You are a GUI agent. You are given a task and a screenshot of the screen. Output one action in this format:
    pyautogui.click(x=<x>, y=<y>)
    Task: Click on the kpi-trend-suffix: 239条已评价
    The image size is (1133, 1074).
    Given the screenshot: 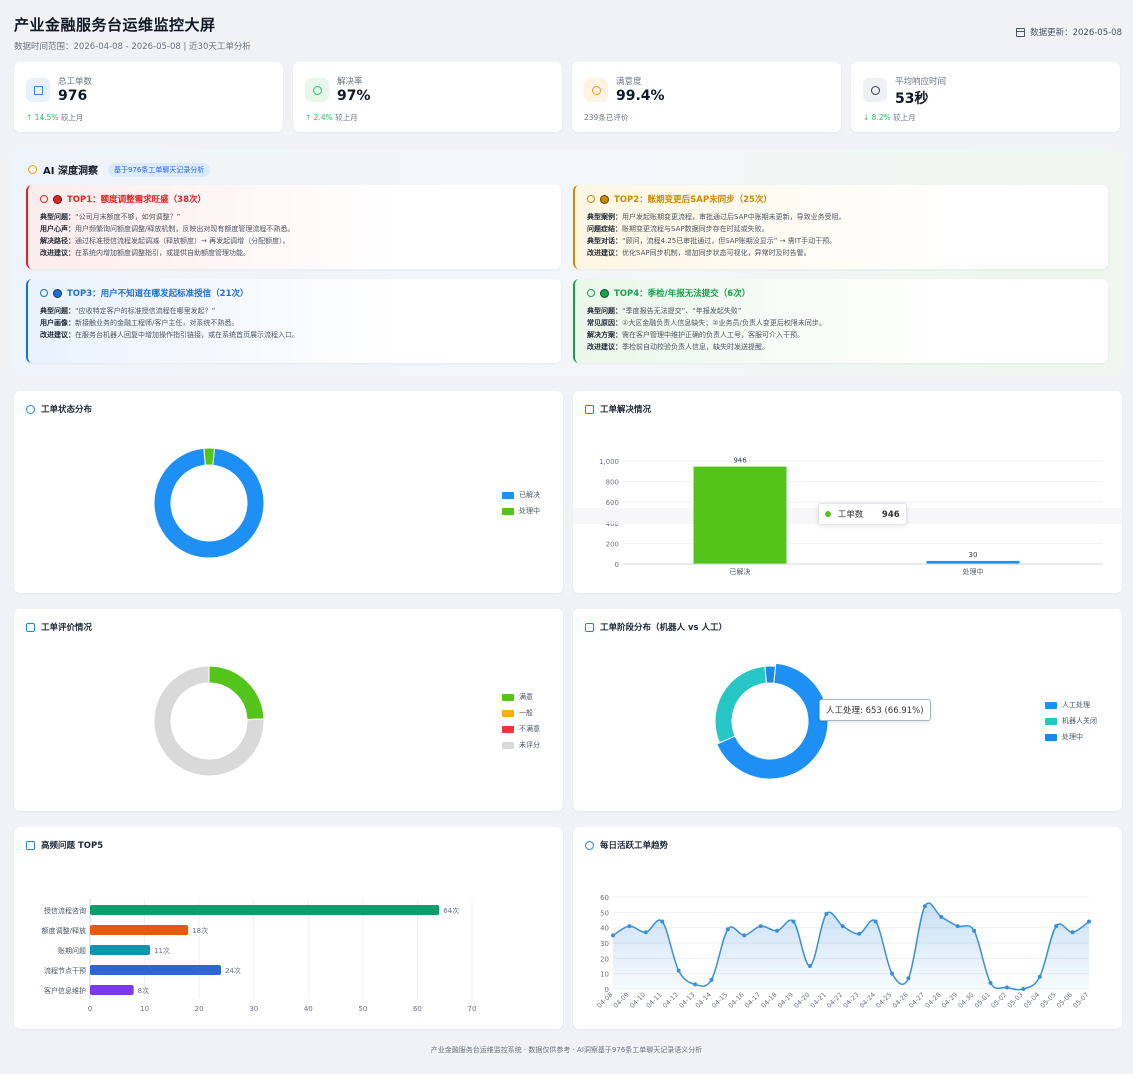 What is the action you would take?
    pyautogui.click(x=606, y=117)
    